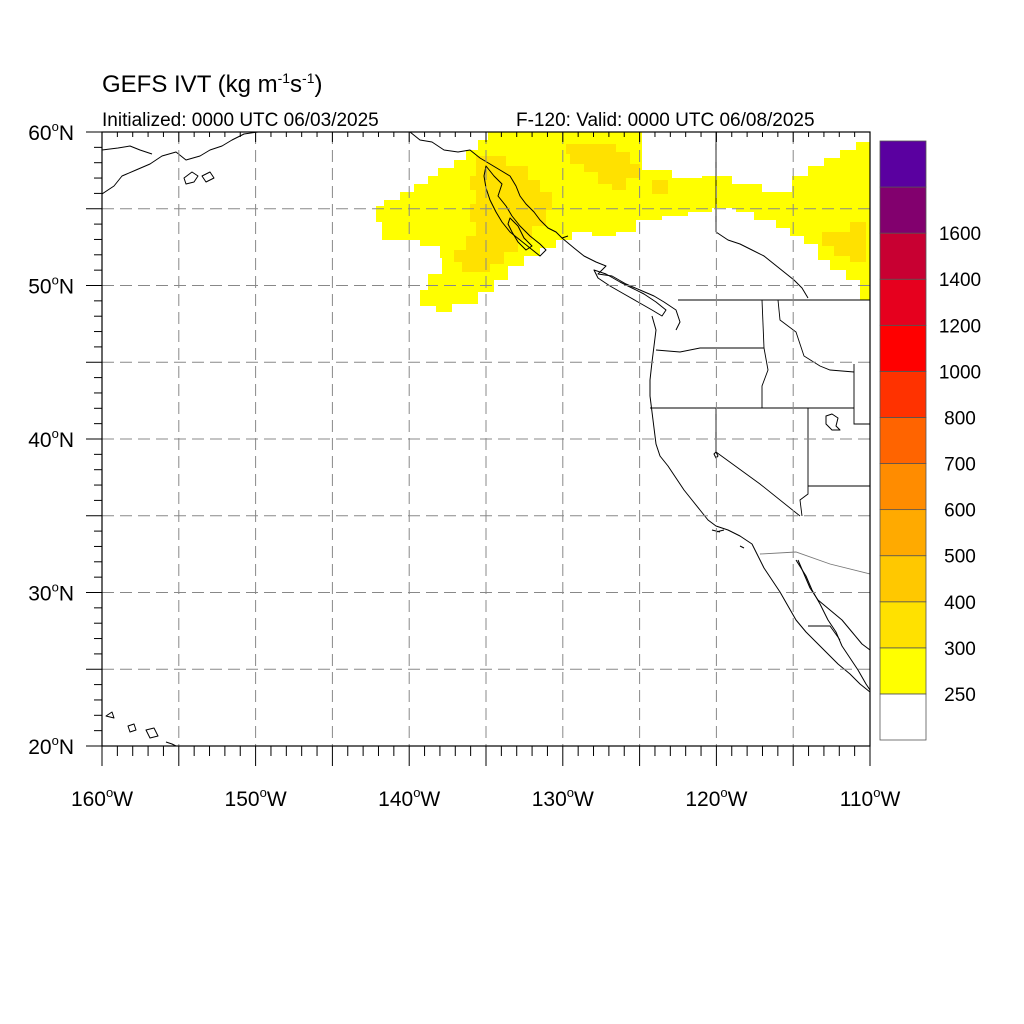 This screenshot has height=1024, width=1024. What do you see at coordinates (102, 798) in the screenshot?
I see `lon-label: 160oW` at bounding box center [102, 798].